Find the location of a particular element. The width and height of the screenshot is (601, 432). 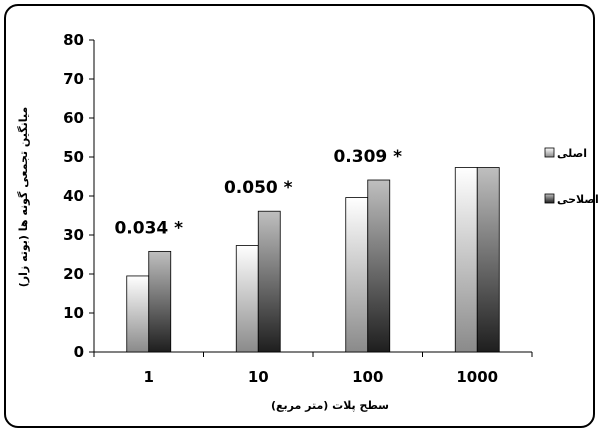

y-tick-label: 30 is located at coordinates (73, 235).